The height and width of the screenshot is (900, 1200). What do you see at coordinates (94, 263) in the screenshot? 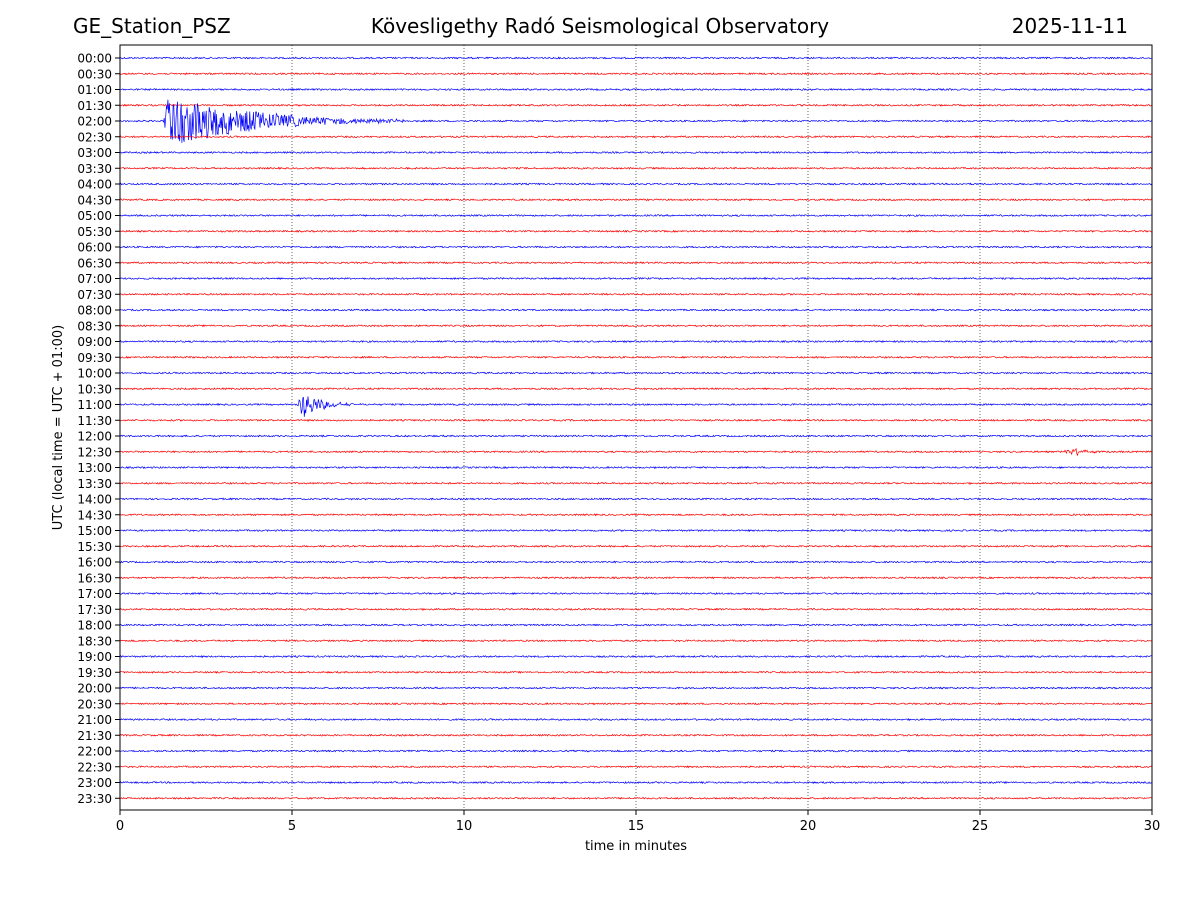
I see `y-tick-label: 06:30` at bounding box center [94, 263].